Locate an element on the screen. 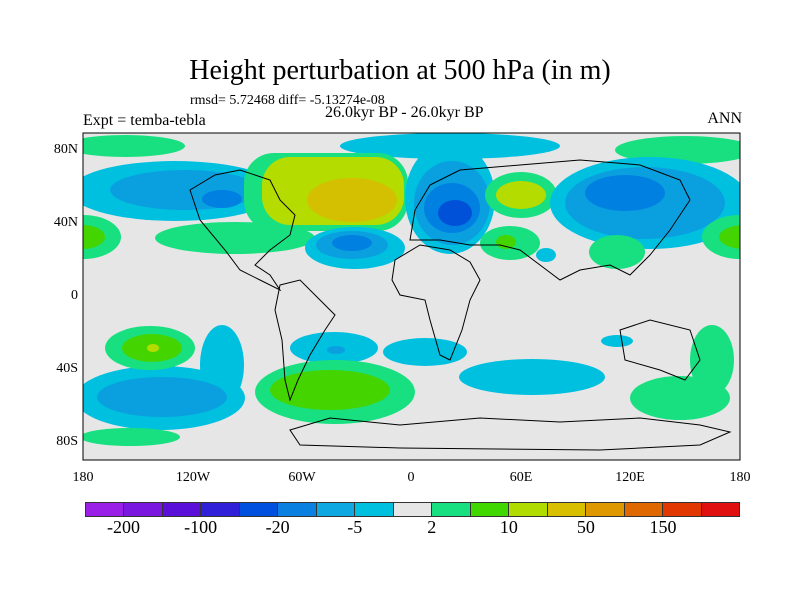 The height and width of the screenshot is (600, 800). colorbar-label: 50 is located at coordinates (585, 527).